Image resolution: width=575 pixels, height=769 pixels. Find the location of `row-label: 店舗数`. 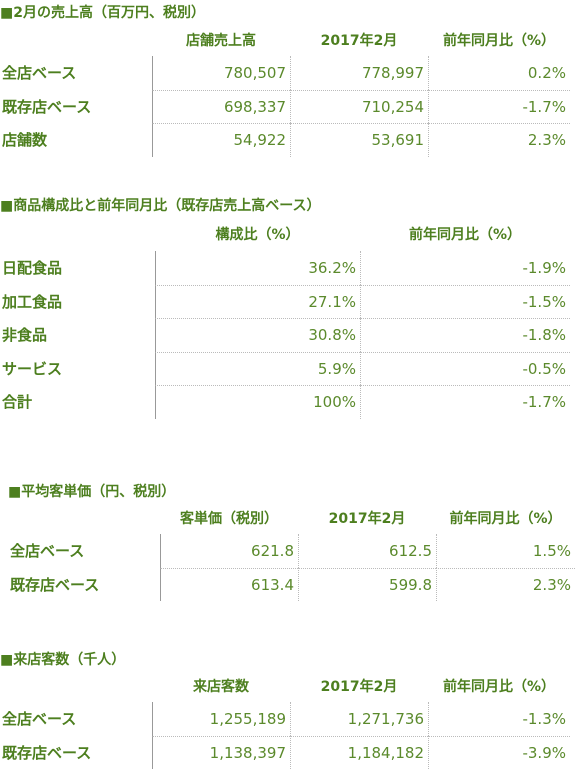

row-label: 店舗数 is located at coordinates (76, 140).